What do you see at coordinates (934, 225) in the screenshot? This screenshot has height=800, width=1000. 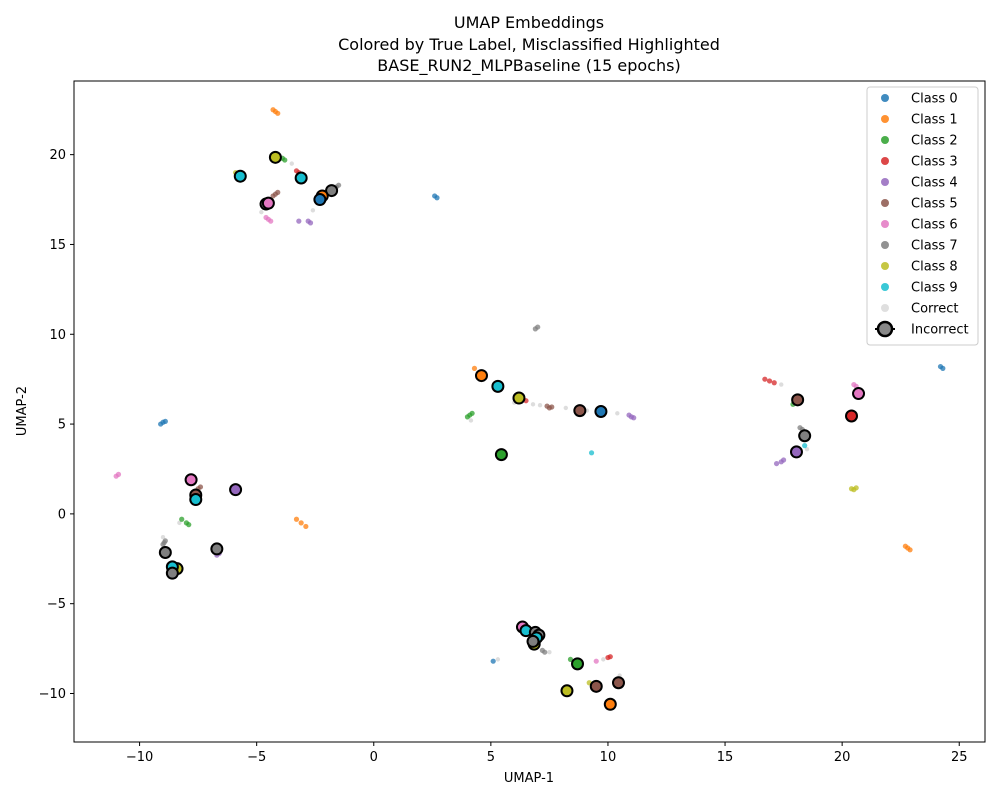 I see `legend-label: Class 6` at bounding box center [934, 225].